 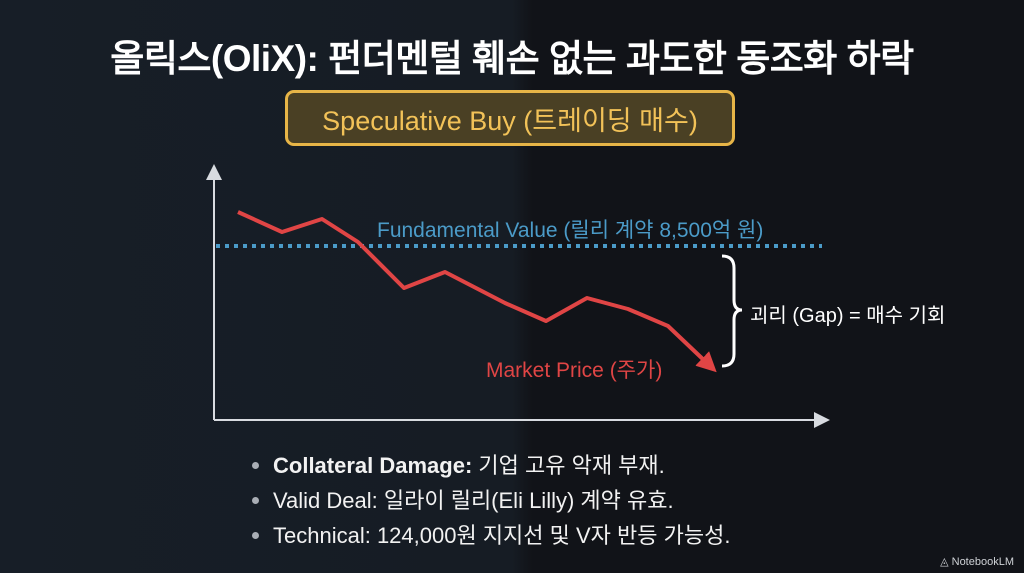 What do you see at coordinates (491, 467) in the screenshot?
I see `bullet-item: Collateral Damage: 기업 고유 악재 부재.` at bounding box center [491, 467].